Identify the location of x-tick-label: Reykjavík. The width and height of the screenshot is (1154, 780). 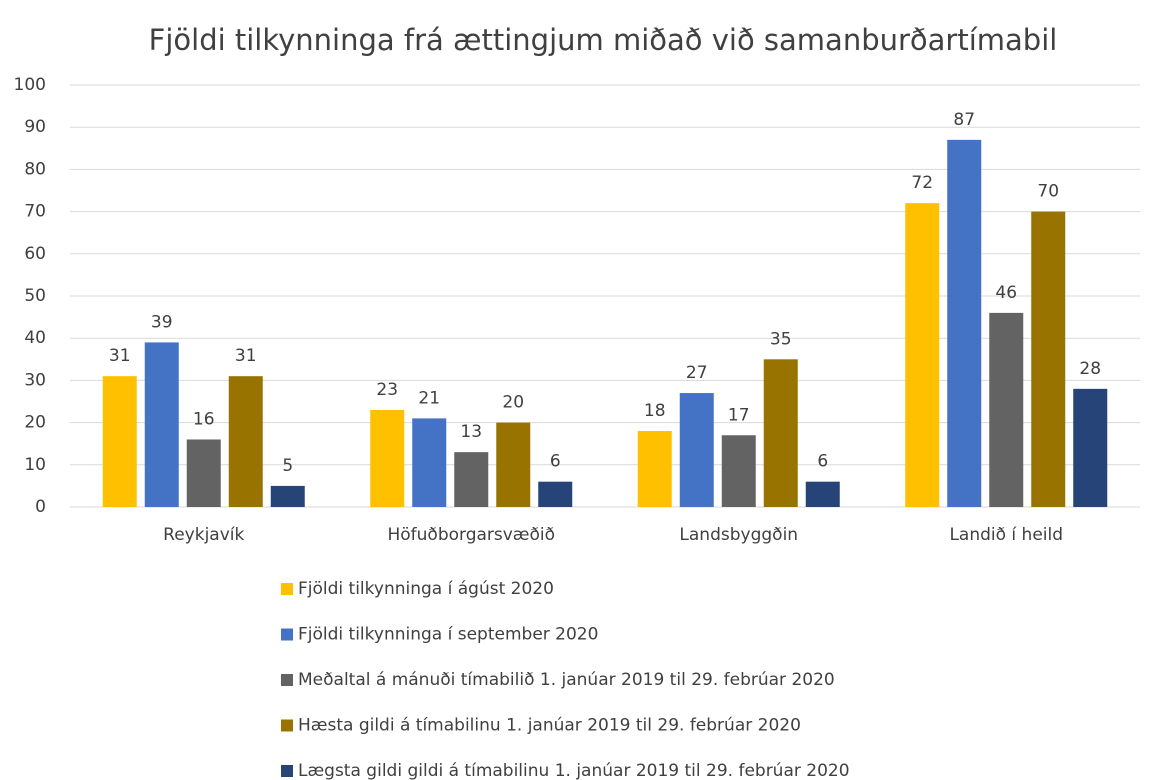
(203, 535).